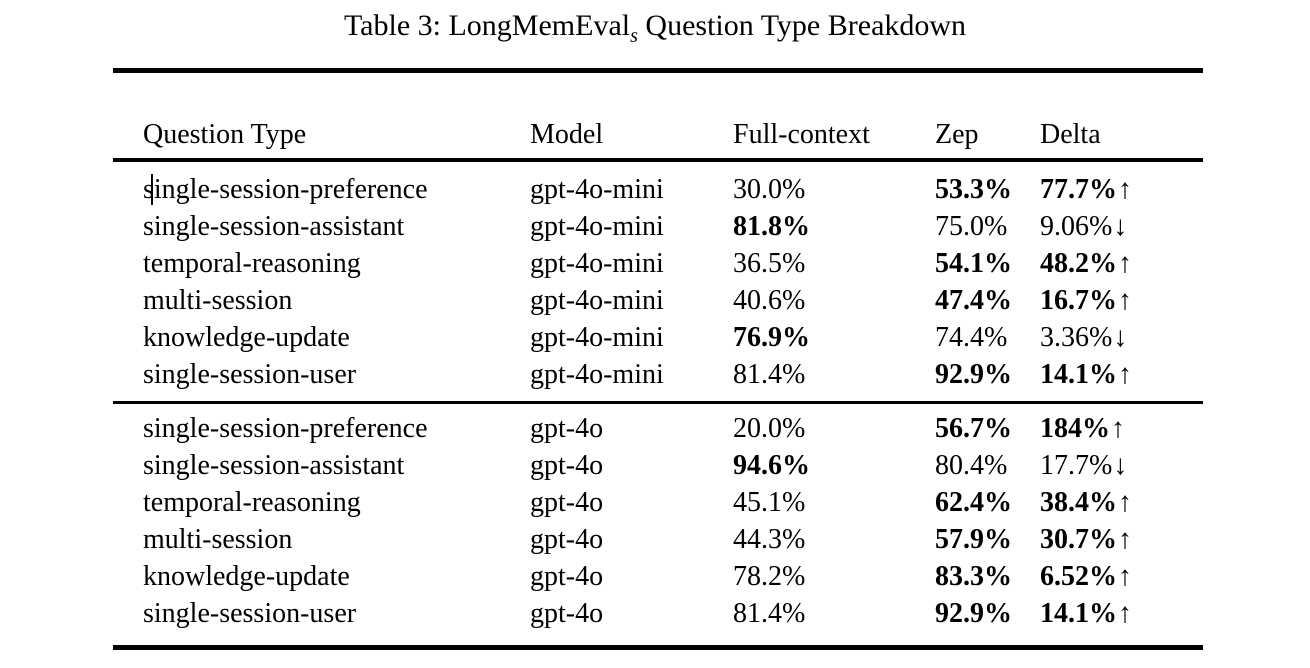  What do you see at coordinates (834, 189) in the screenshot?
I see `full-context-cell: 30.0%` at bounding box center [834, 189].